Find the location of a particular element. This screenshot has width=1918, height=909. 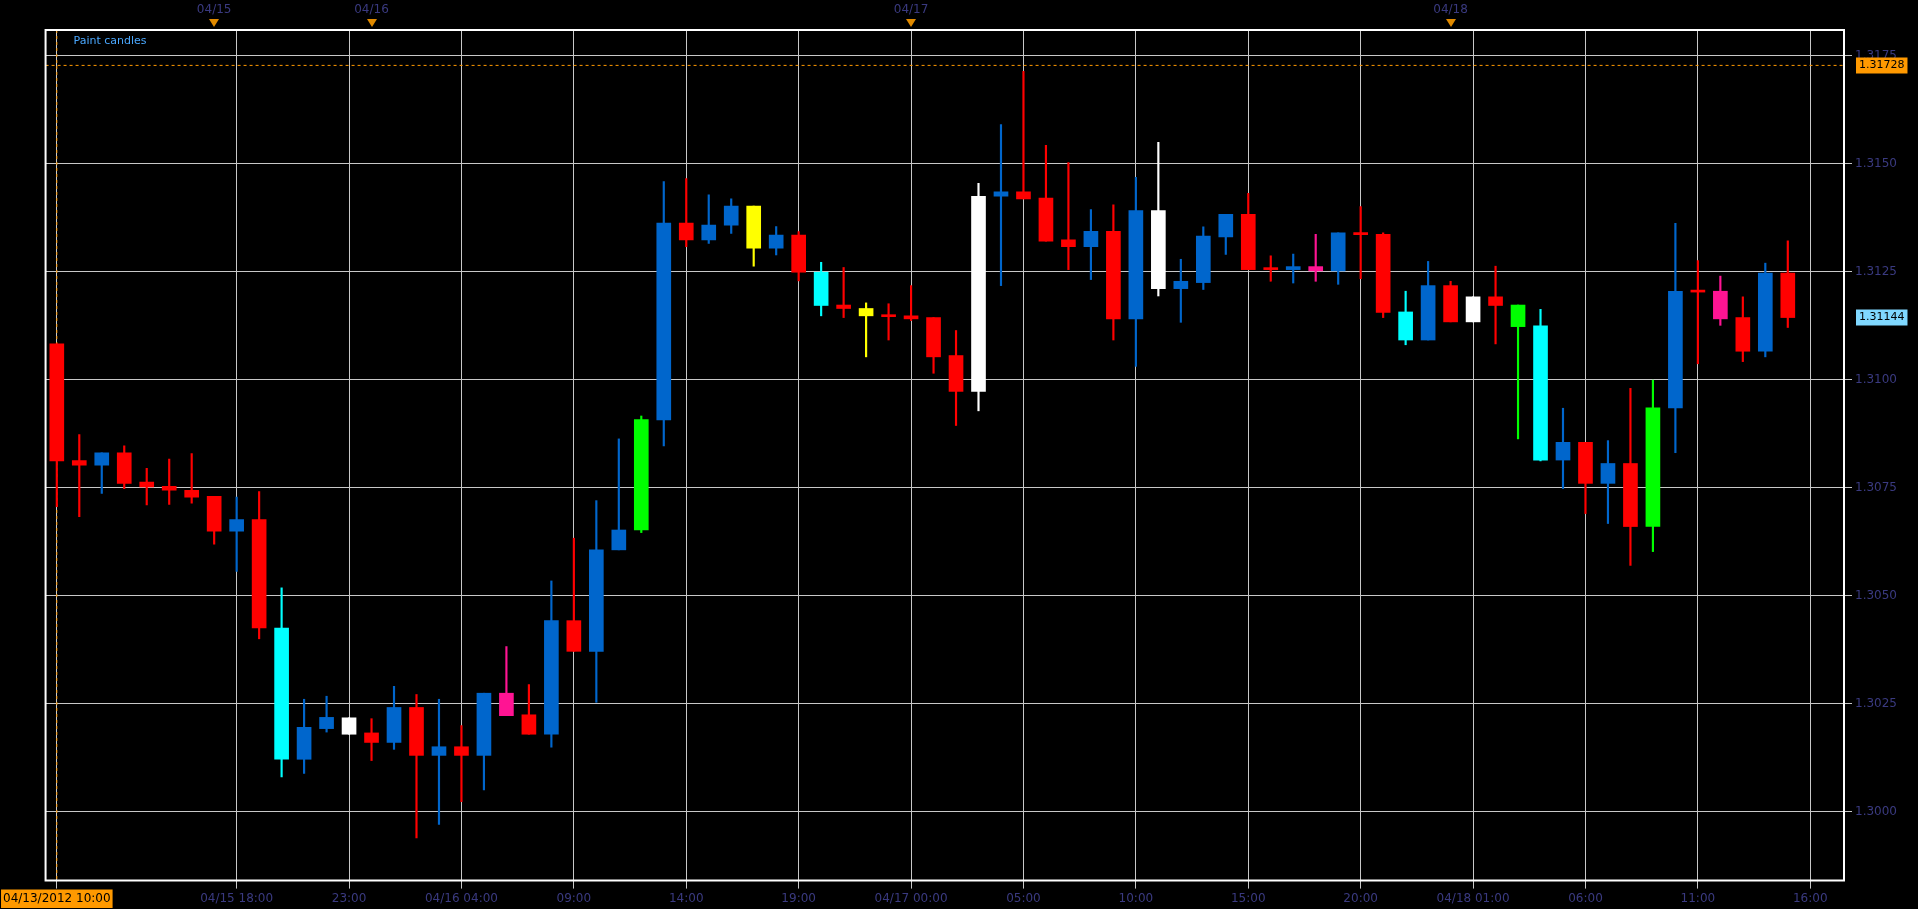

y-tick-label: 1.3000 is located at coordinates (1876, 810).